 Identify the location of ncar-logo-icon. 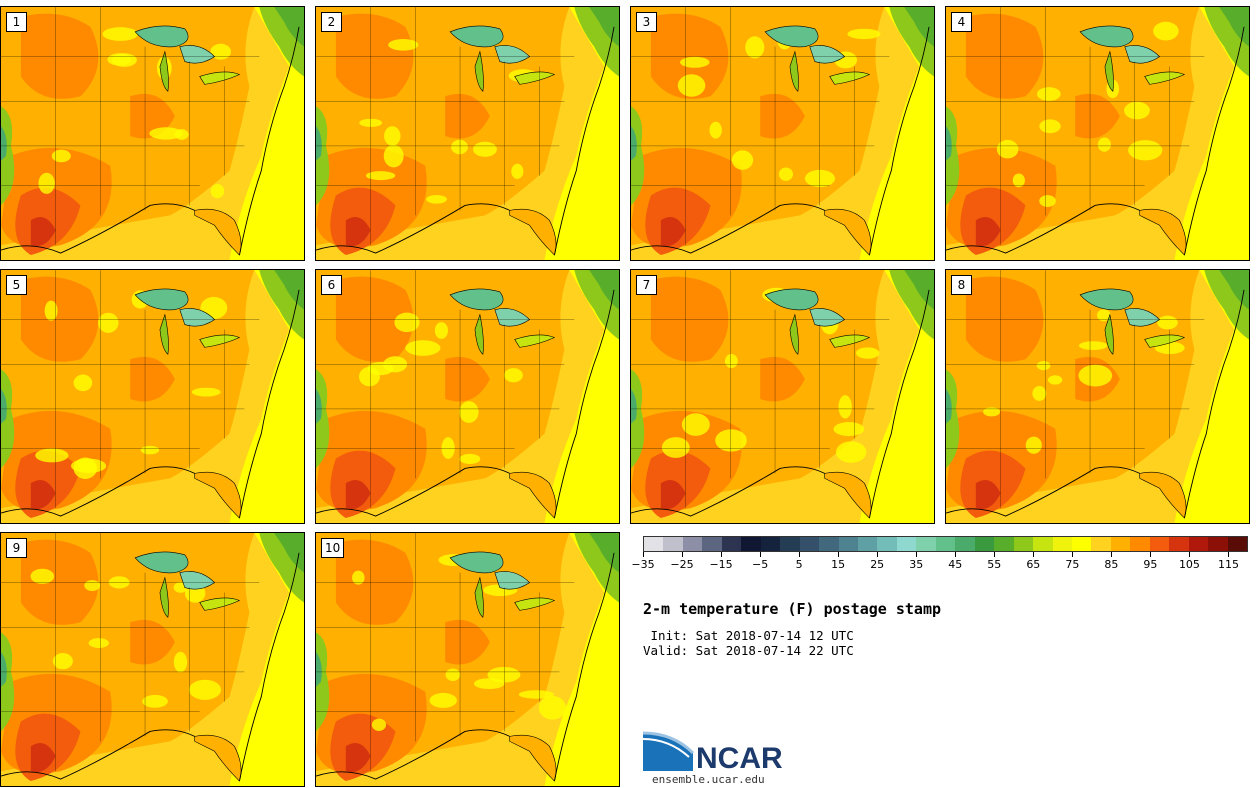
(669, 751).